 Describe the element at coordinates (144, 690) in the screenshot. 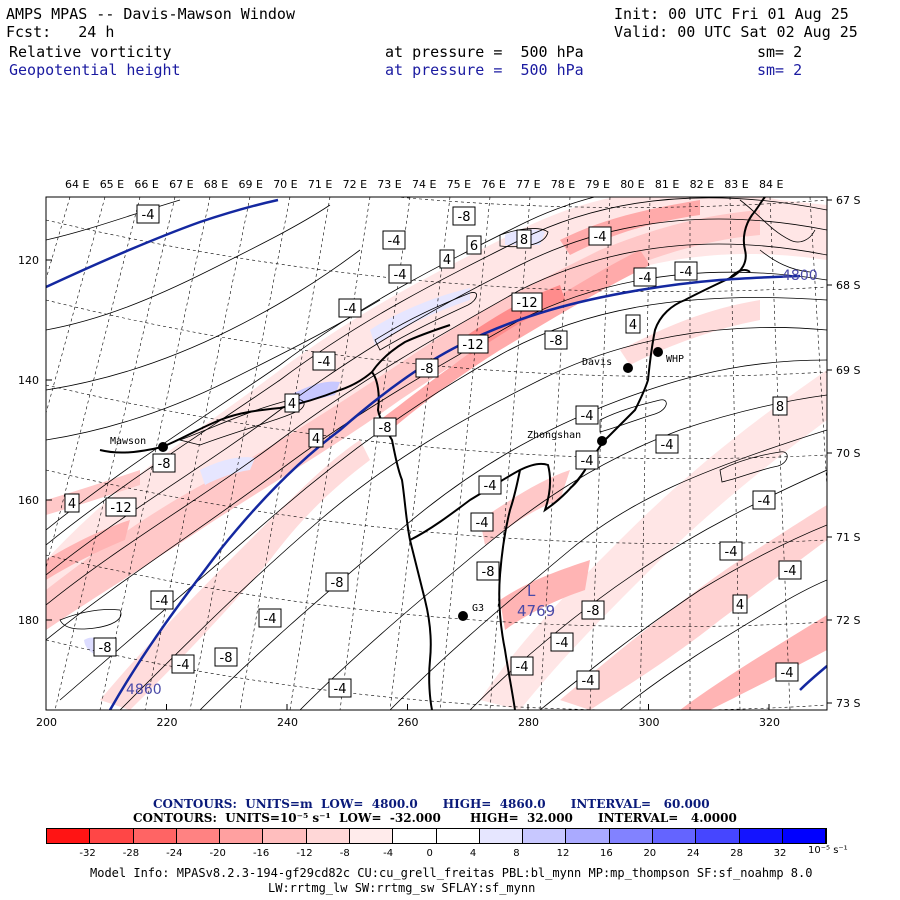

I see `height-label-bottom: 4860` at that location.